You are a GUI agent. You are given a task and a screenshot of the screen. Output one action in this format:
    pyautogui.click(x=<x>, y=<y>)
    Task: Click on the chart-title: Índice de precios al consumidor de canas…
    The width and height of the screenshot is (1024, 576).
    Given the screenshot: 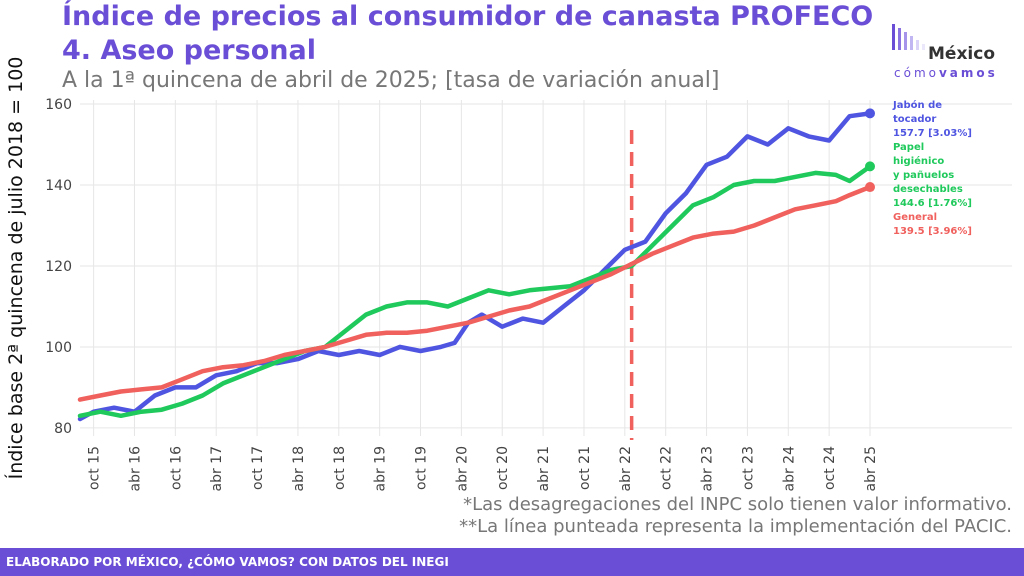 What is the action you would take?
    pyautogui.click(x=467, y=34)
    